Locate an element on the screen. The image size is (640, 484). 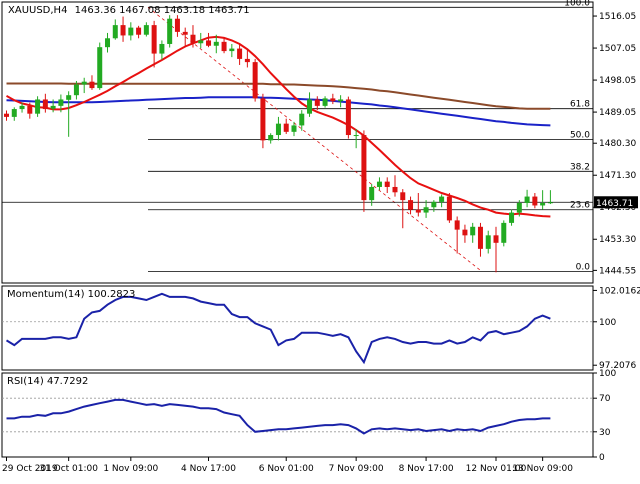
x-tick-label: 6 Nov 01:00 is located at coordinates (286, 469).